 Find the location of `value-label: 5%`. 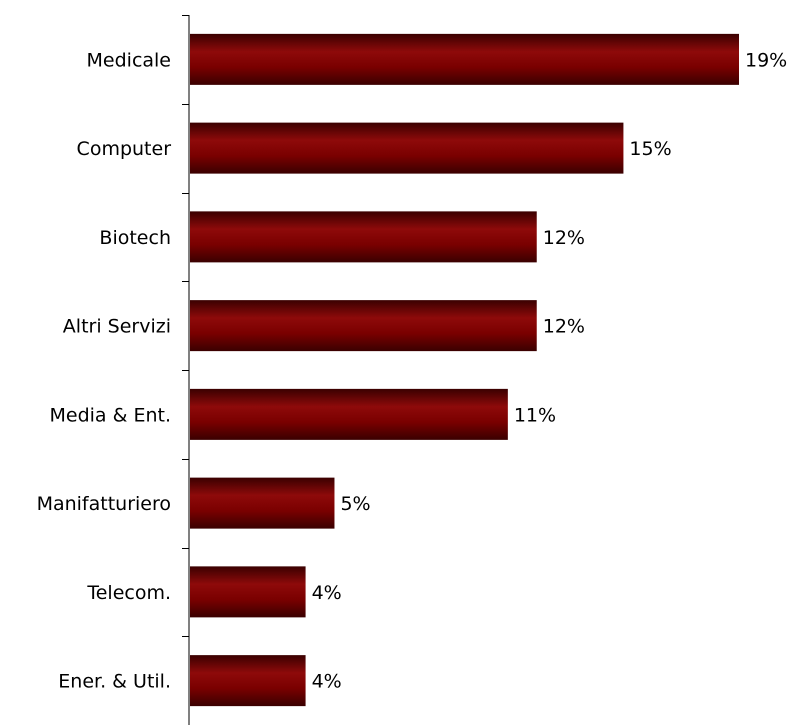

value-label: 5% is located at coordinates (355, 504).